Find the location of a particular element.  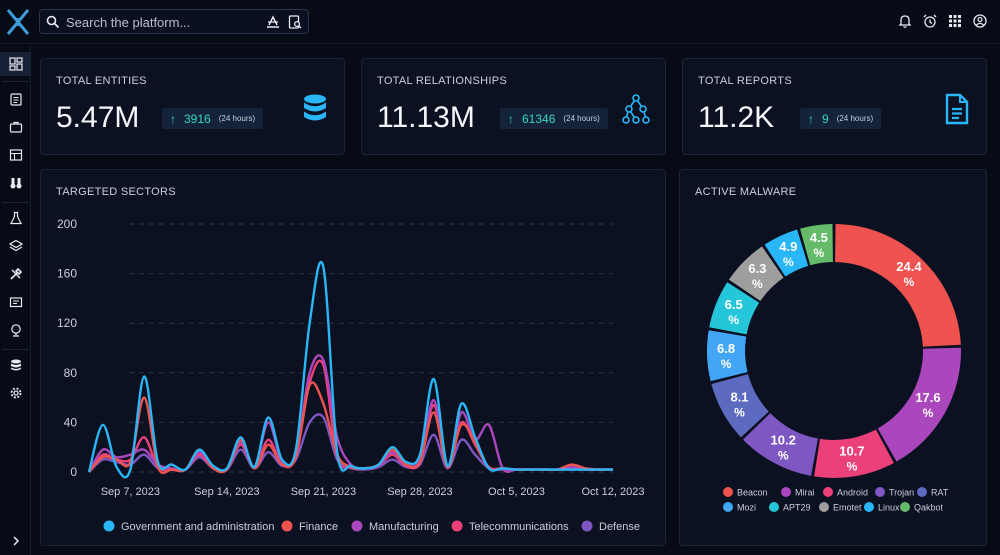

flask-icon is located at coordinates (15, 218).